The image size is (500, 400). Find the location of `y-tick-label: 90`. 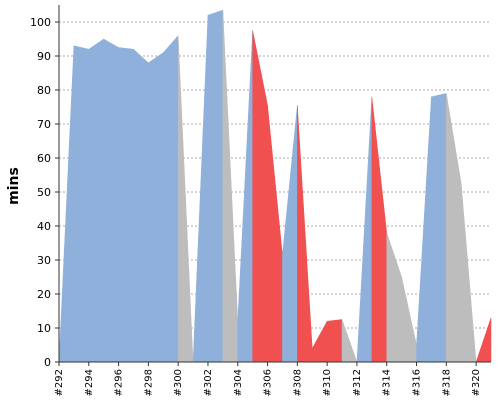

y-tick-label: 90 is located at coordinates (44, 56).